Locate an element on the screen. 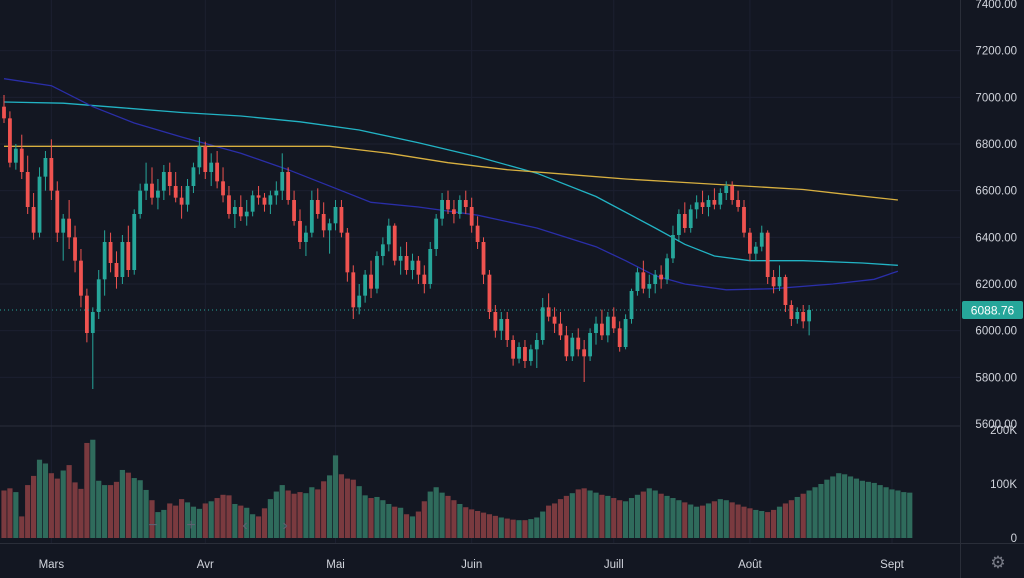 The image size is (1024, 578). gear-icon: ⚙ is located at coordinates (998, 562).